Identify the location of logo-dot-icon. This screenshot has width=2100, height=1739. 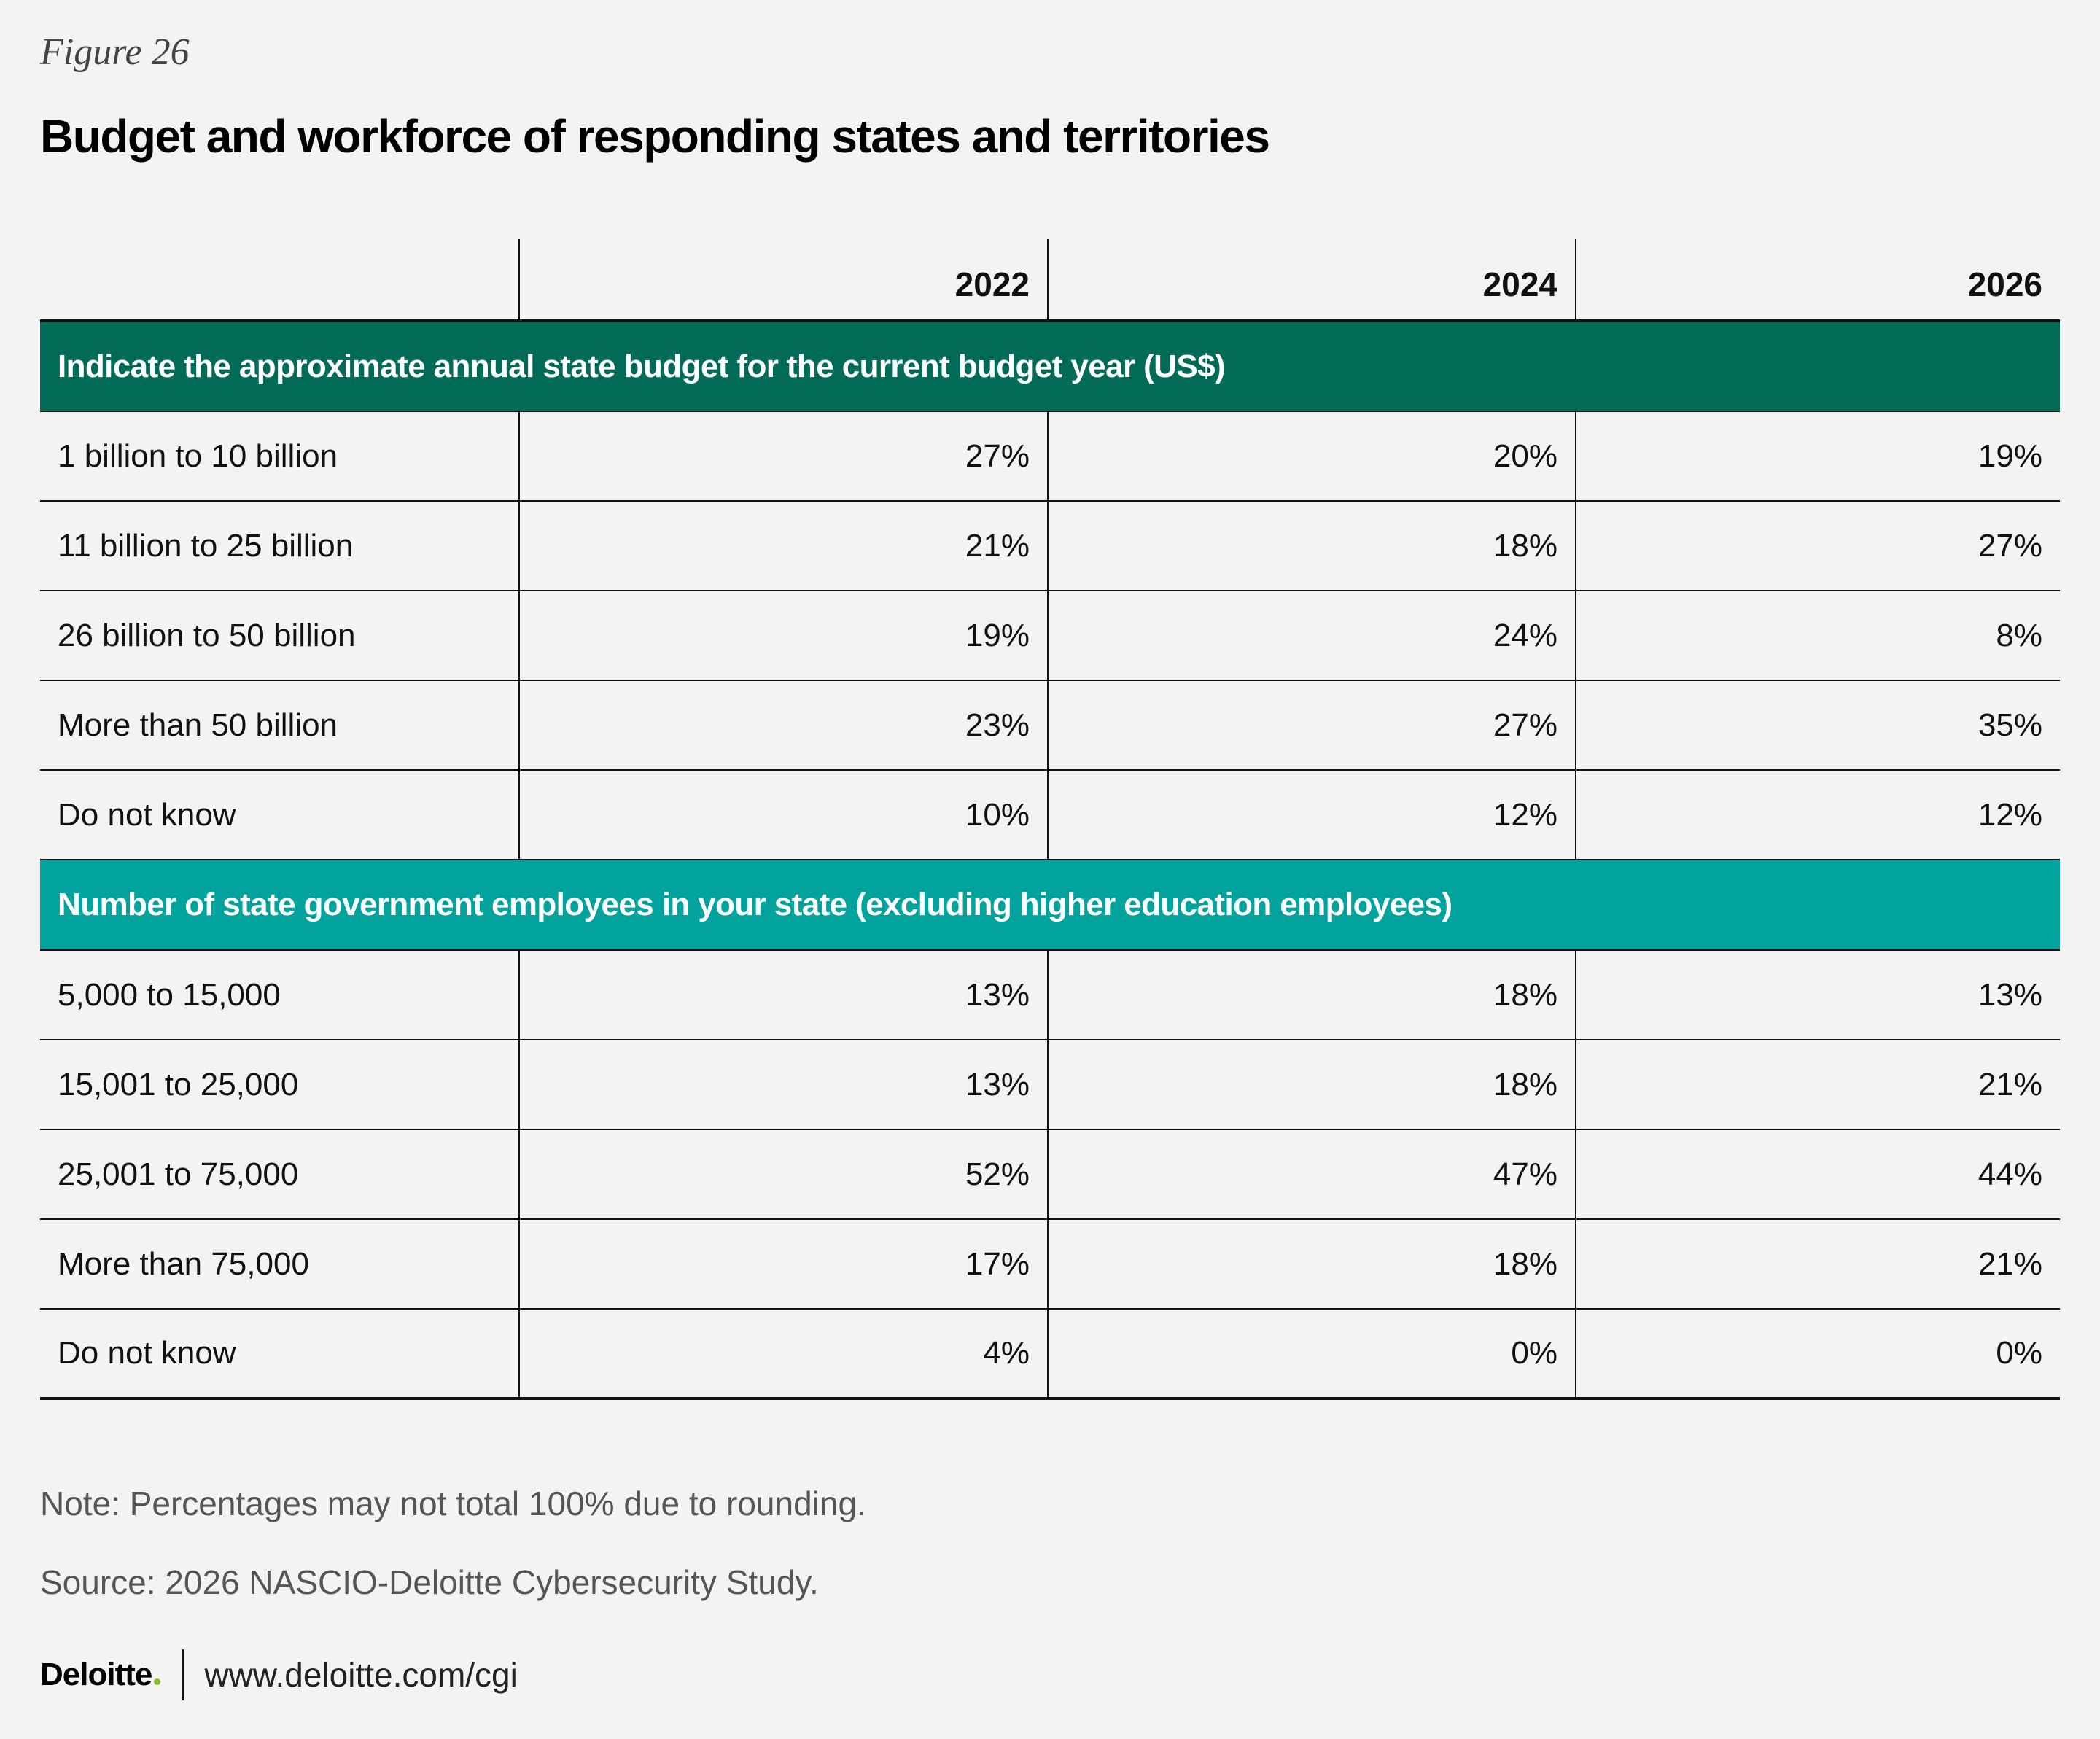
(157, 1681).